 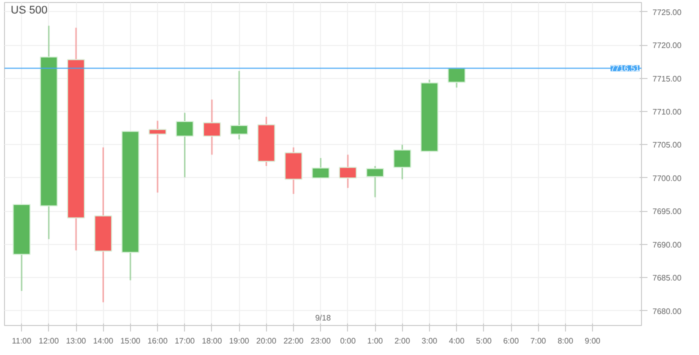 What do you see at coordinates (185, 341) in the screenshot?
I see `x-tick-label: 17:00` at bounding box center [185, 341].